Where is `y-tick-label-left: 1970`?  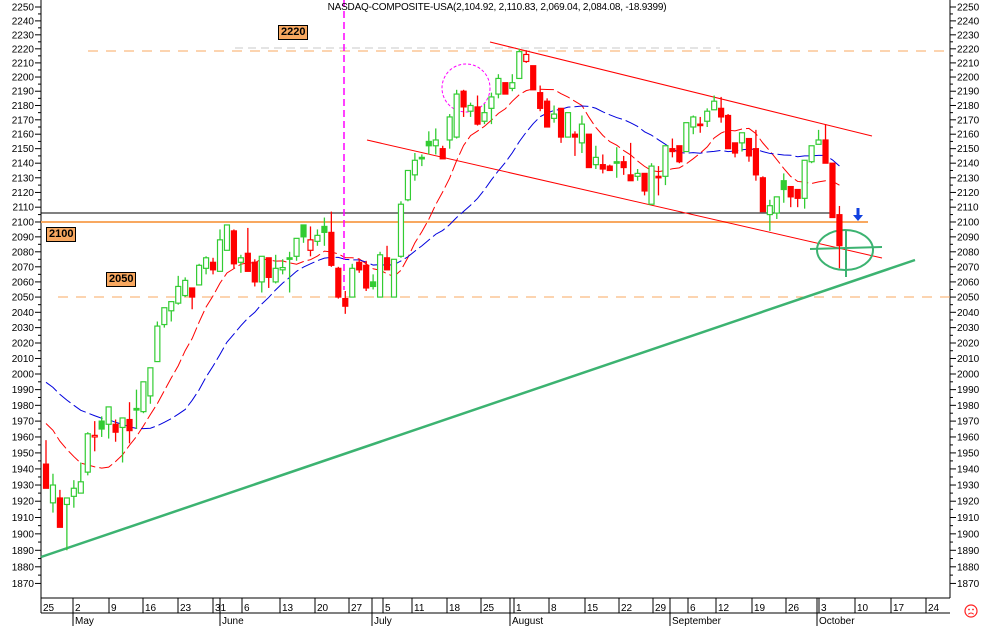 y-tick-label-left: 1970 is located at coordinates (23, 422).